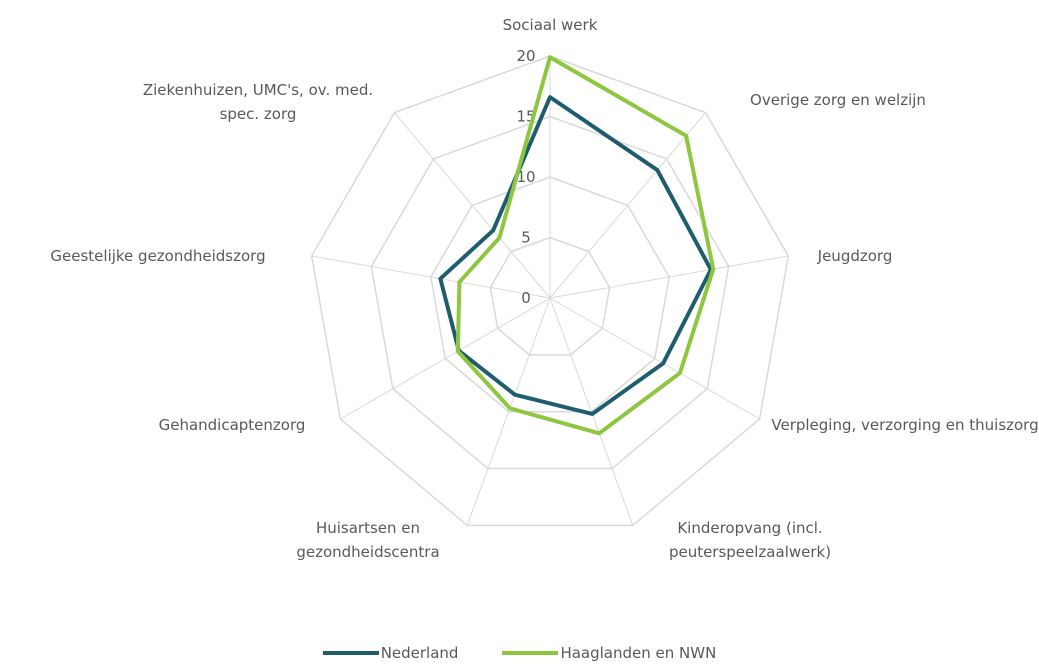 This screenshot has height=664, width=1039. What do you see at coordinates (525, 177) in the screenshot?
I see `tick-label: 10` at bounding box center [525, 177].